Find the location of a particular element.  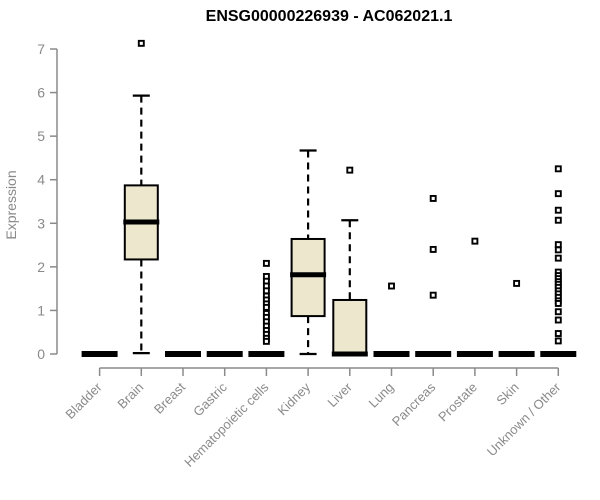

y-axis-title: Expression is located at coordinates (11, 204).